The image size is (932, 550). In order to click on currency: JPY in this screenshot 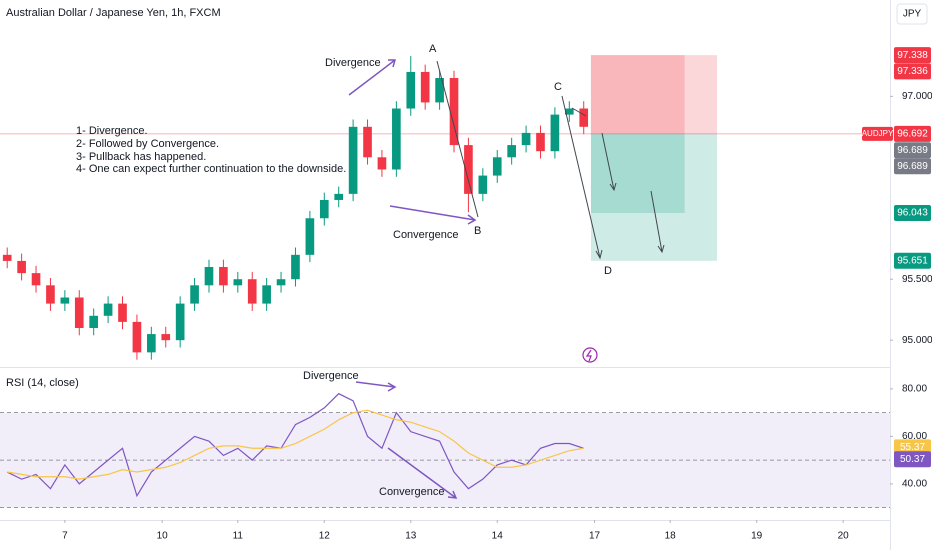, I will do `click(912, 14)`.